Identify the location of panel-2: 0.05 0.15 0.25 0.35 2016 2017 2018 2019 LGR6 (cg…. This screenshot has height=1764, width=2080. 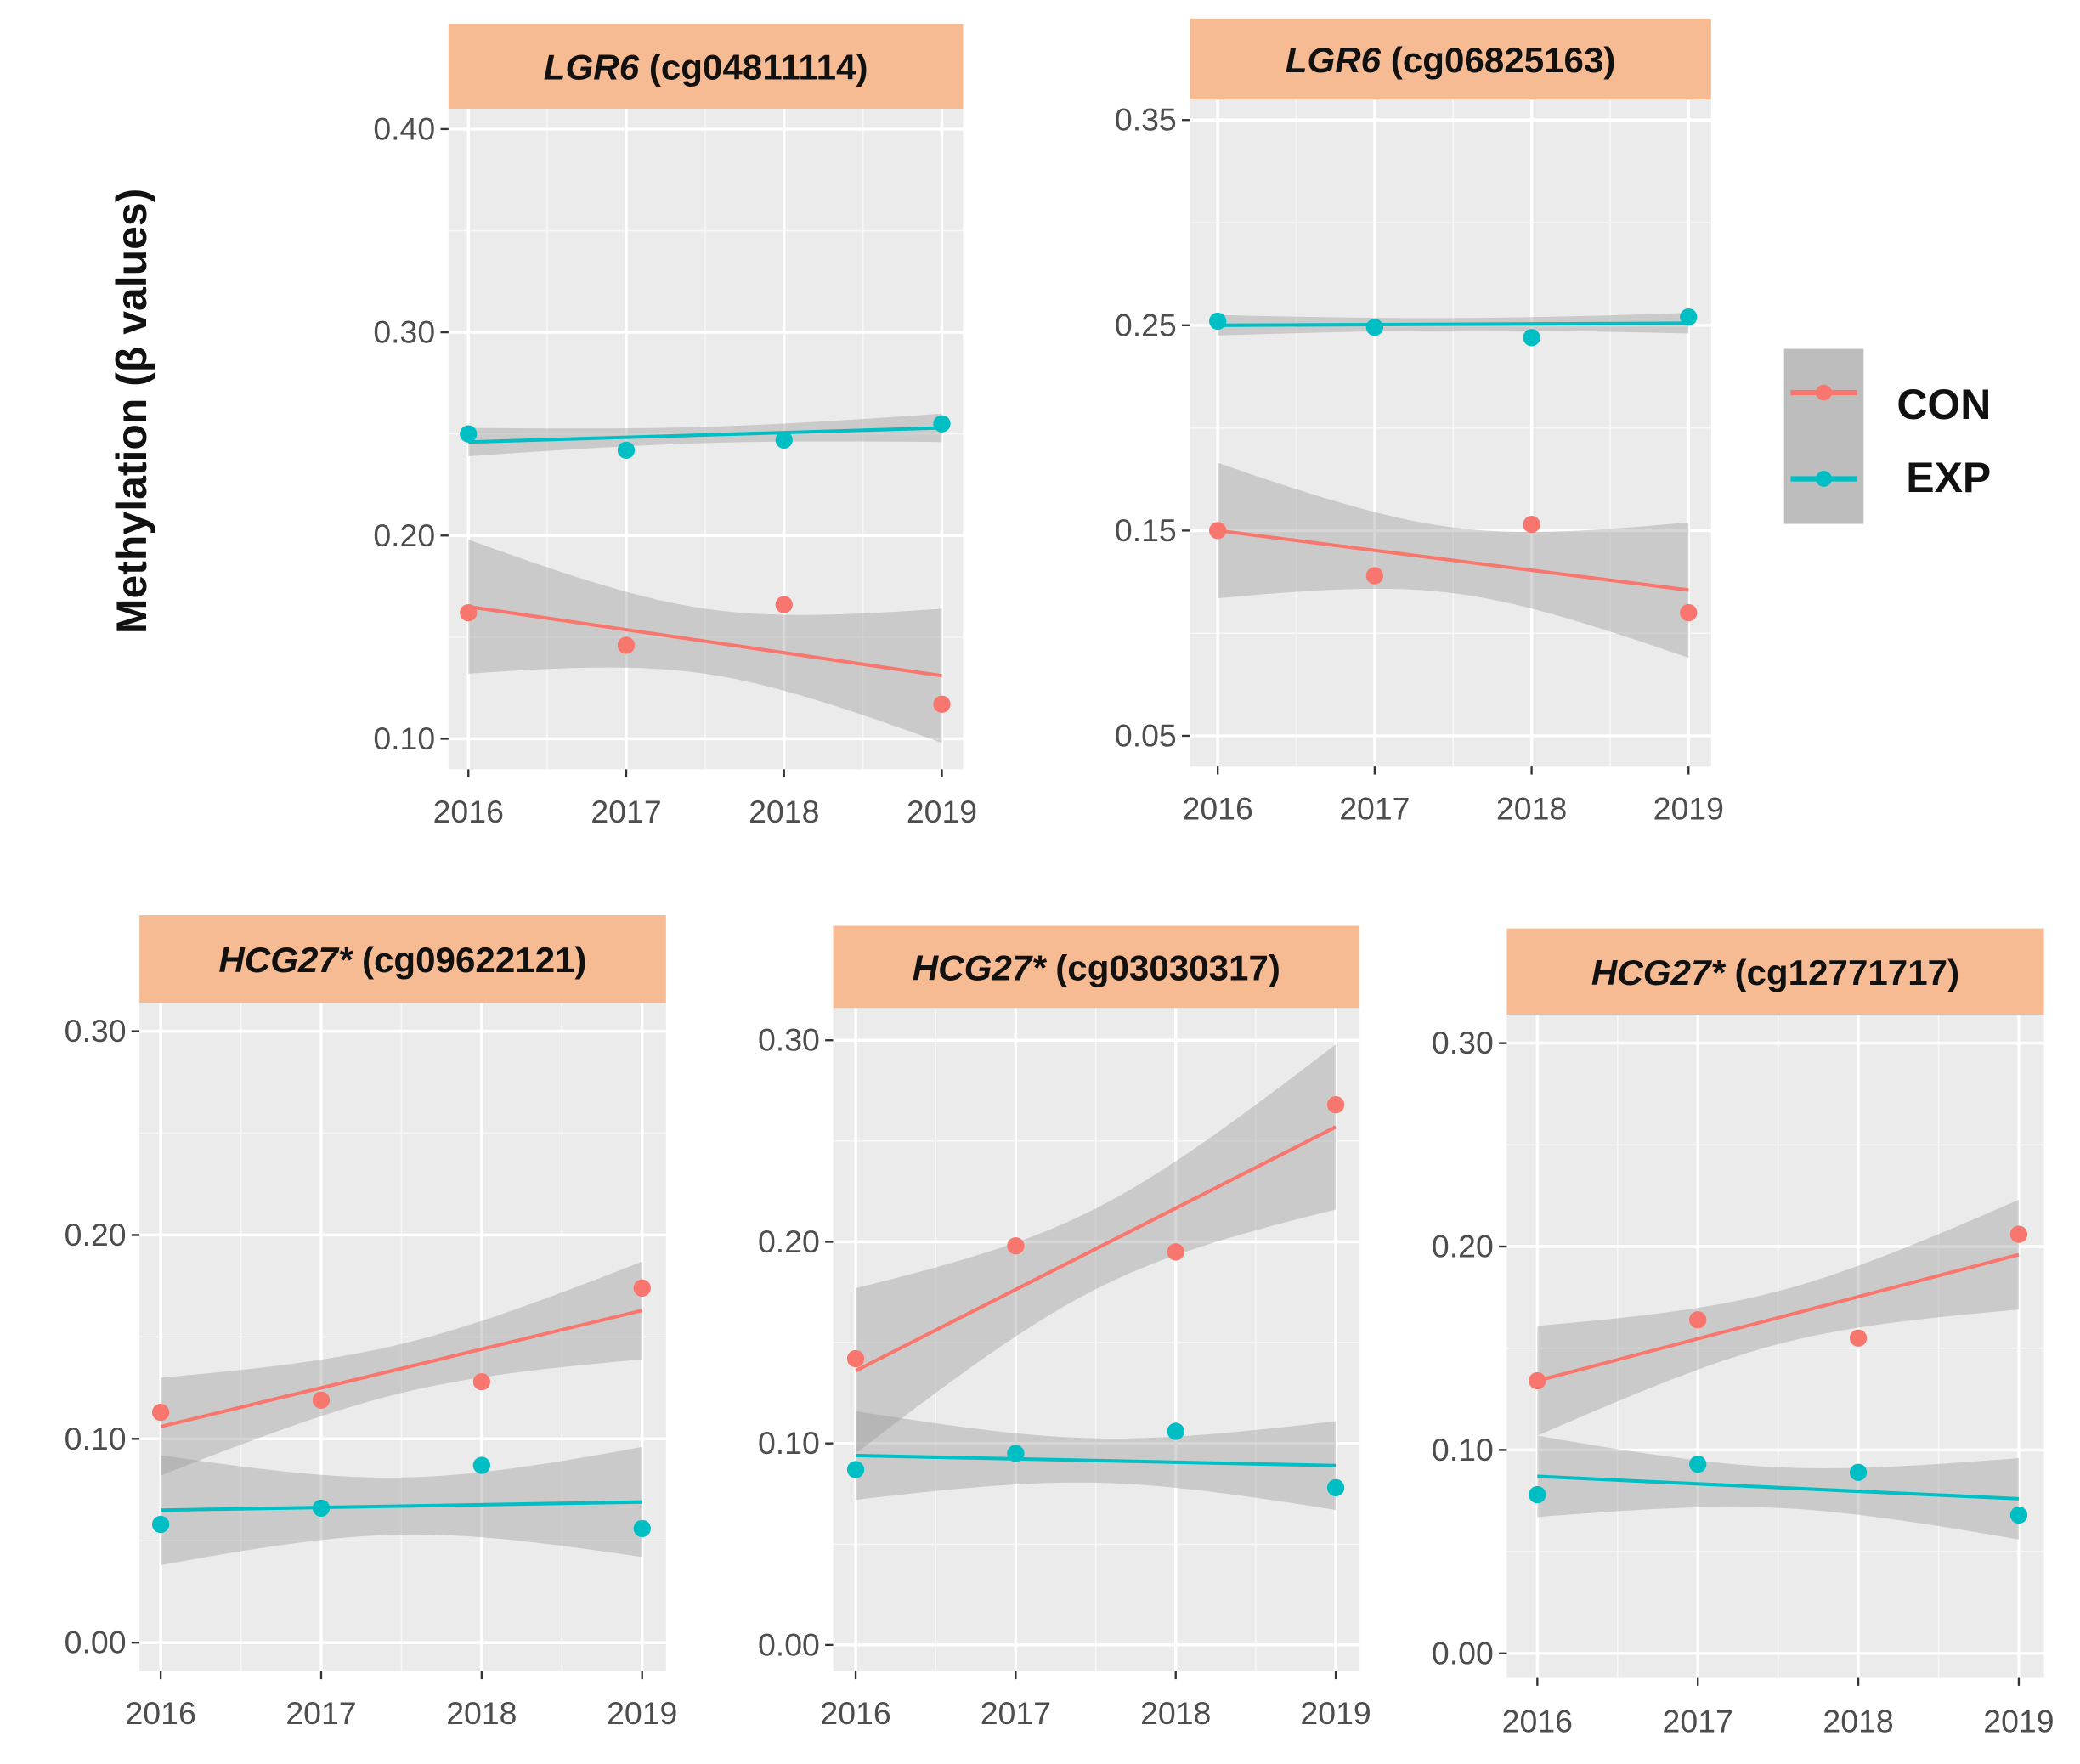
(1419, 422).